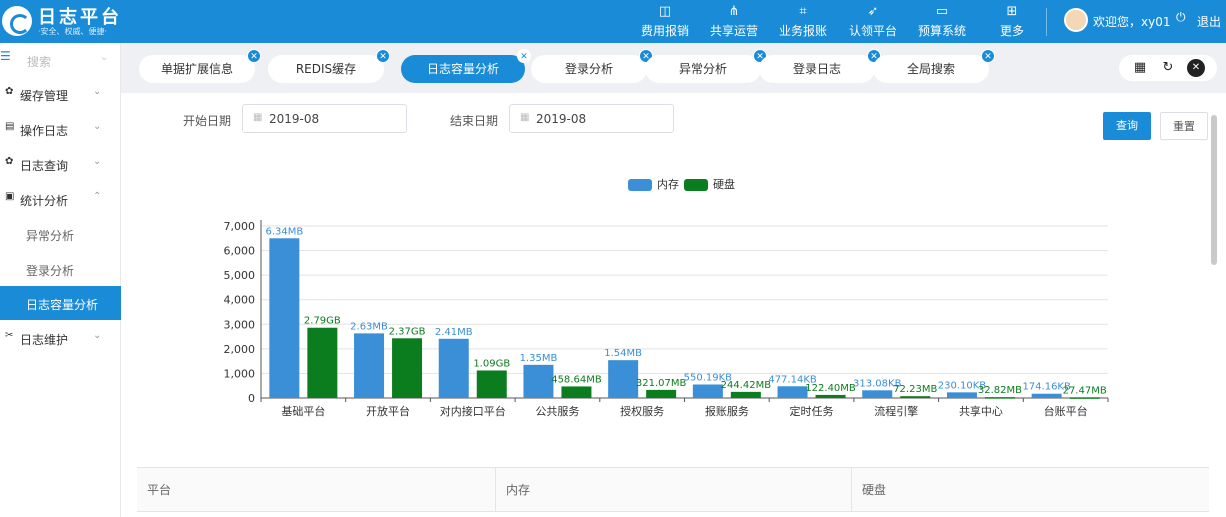  What do you see at coordinates (792, 379) in the screenshot?
I see `memory-data-label: 477.14KB` at bounding box center [792, 379].